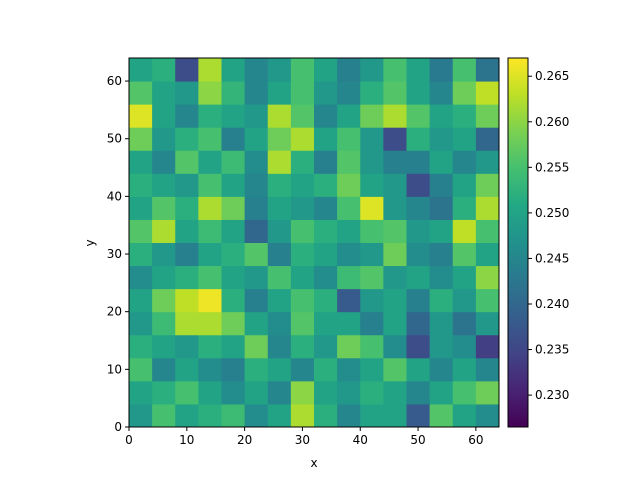  Describe the element at coordinates (417, 440) in the screenshot. I see `x-tick-label: 50` at that location.